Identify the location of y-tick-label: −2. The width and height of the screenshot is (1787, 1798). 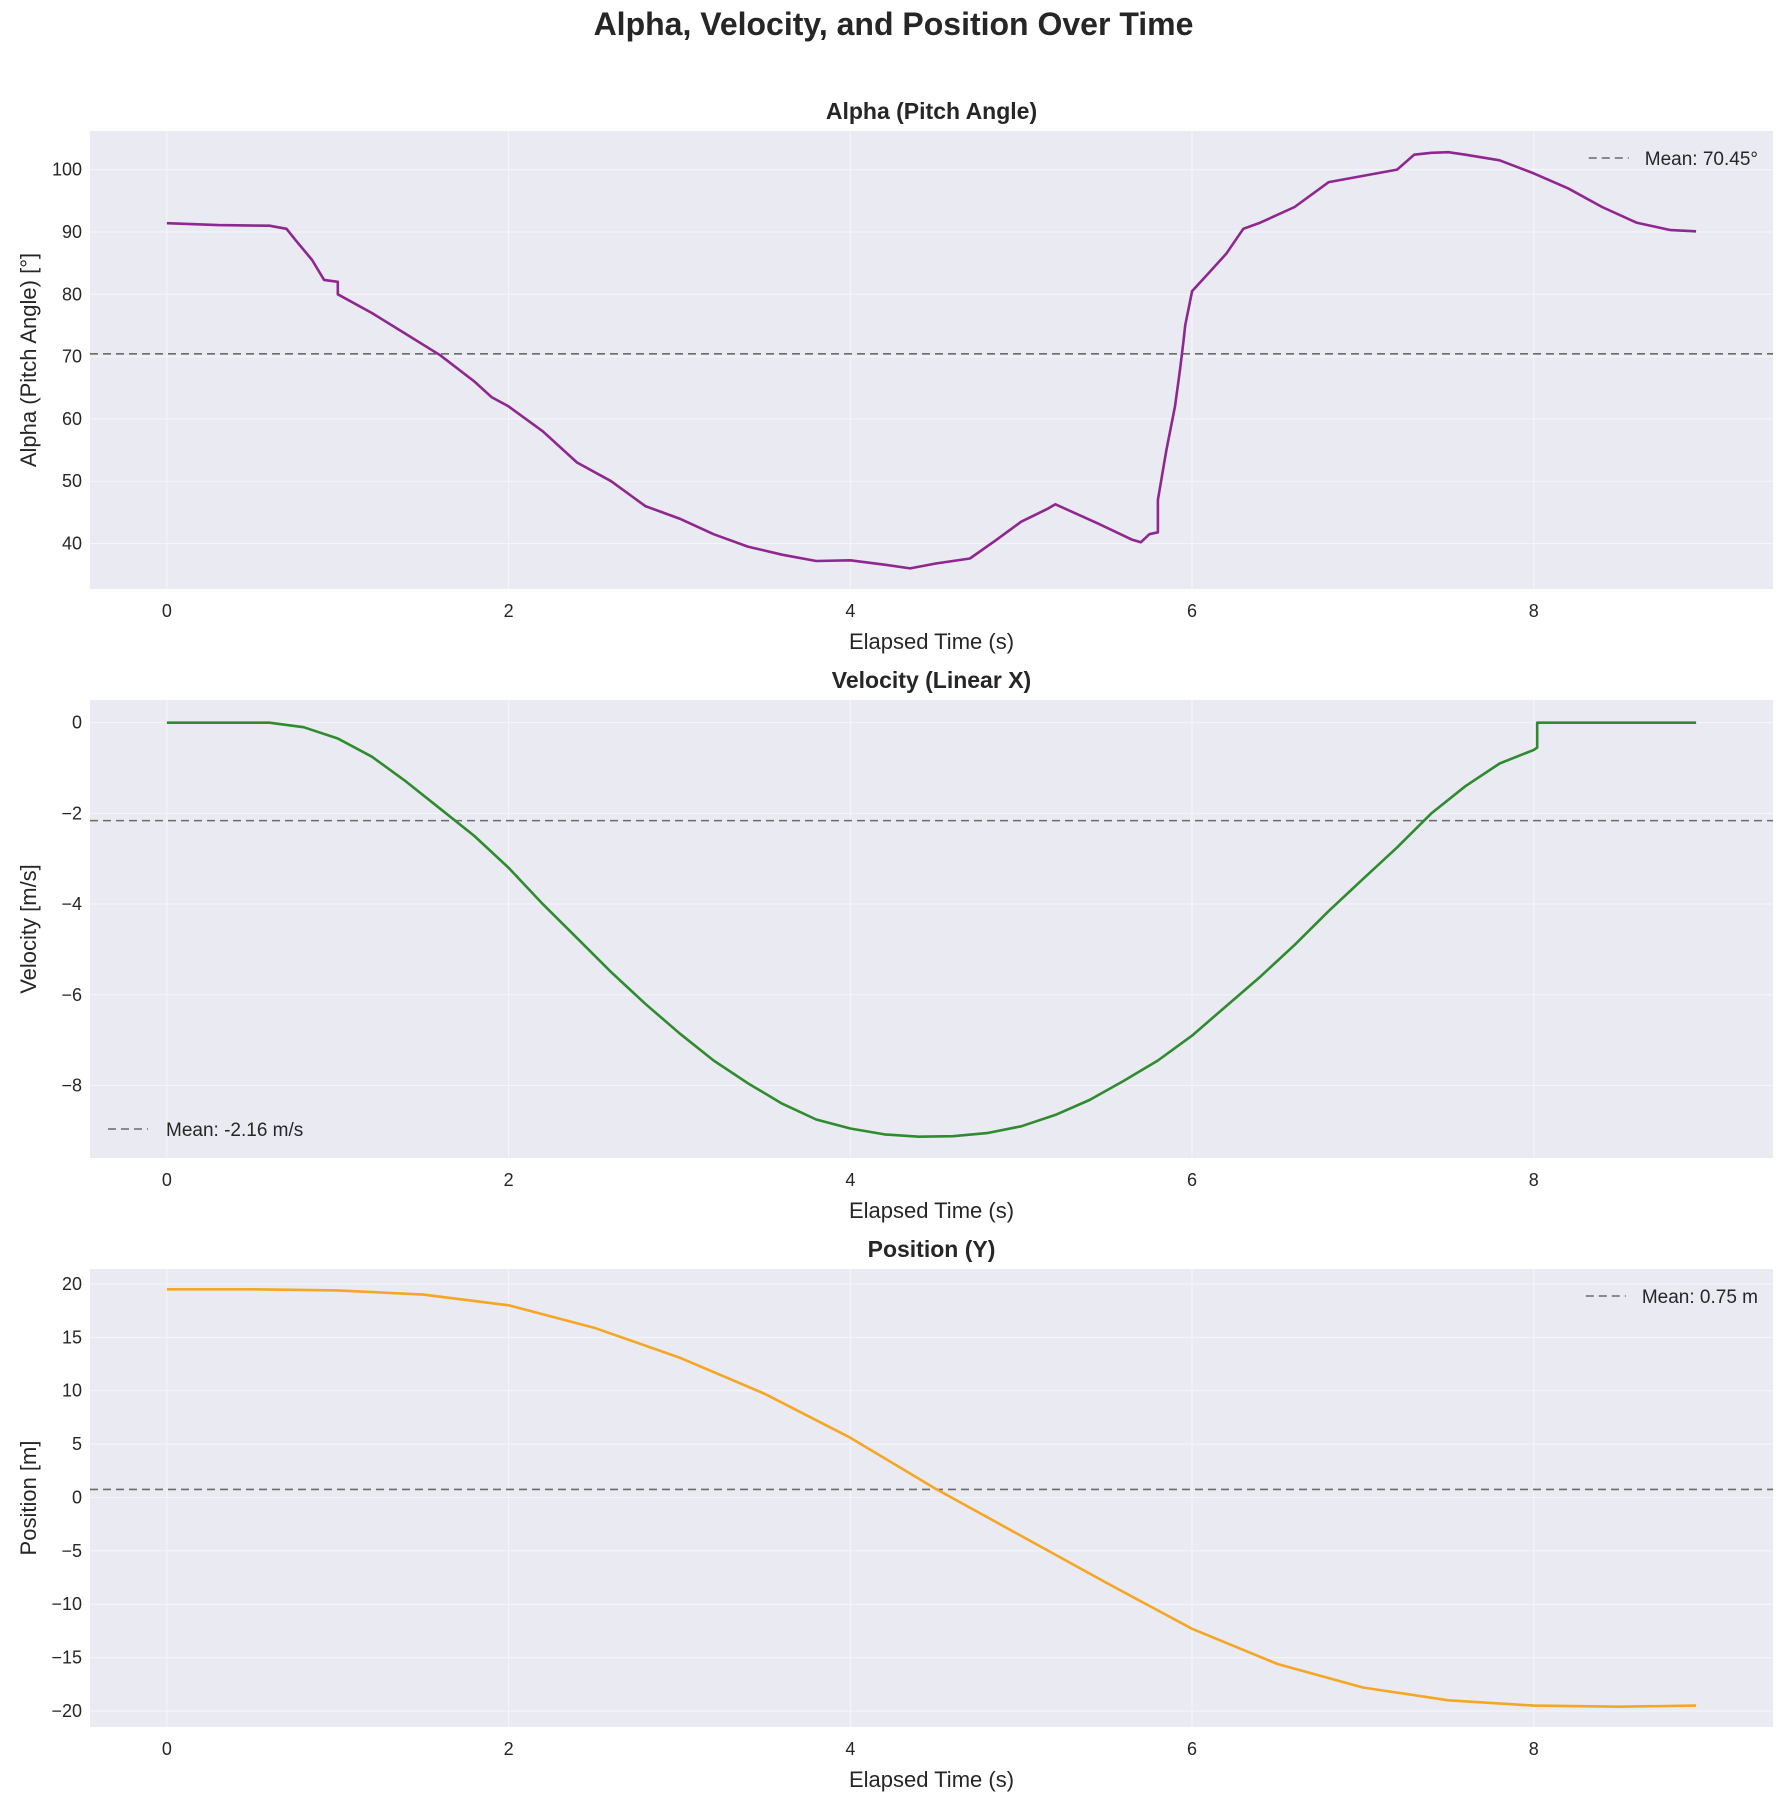
(71, 813).